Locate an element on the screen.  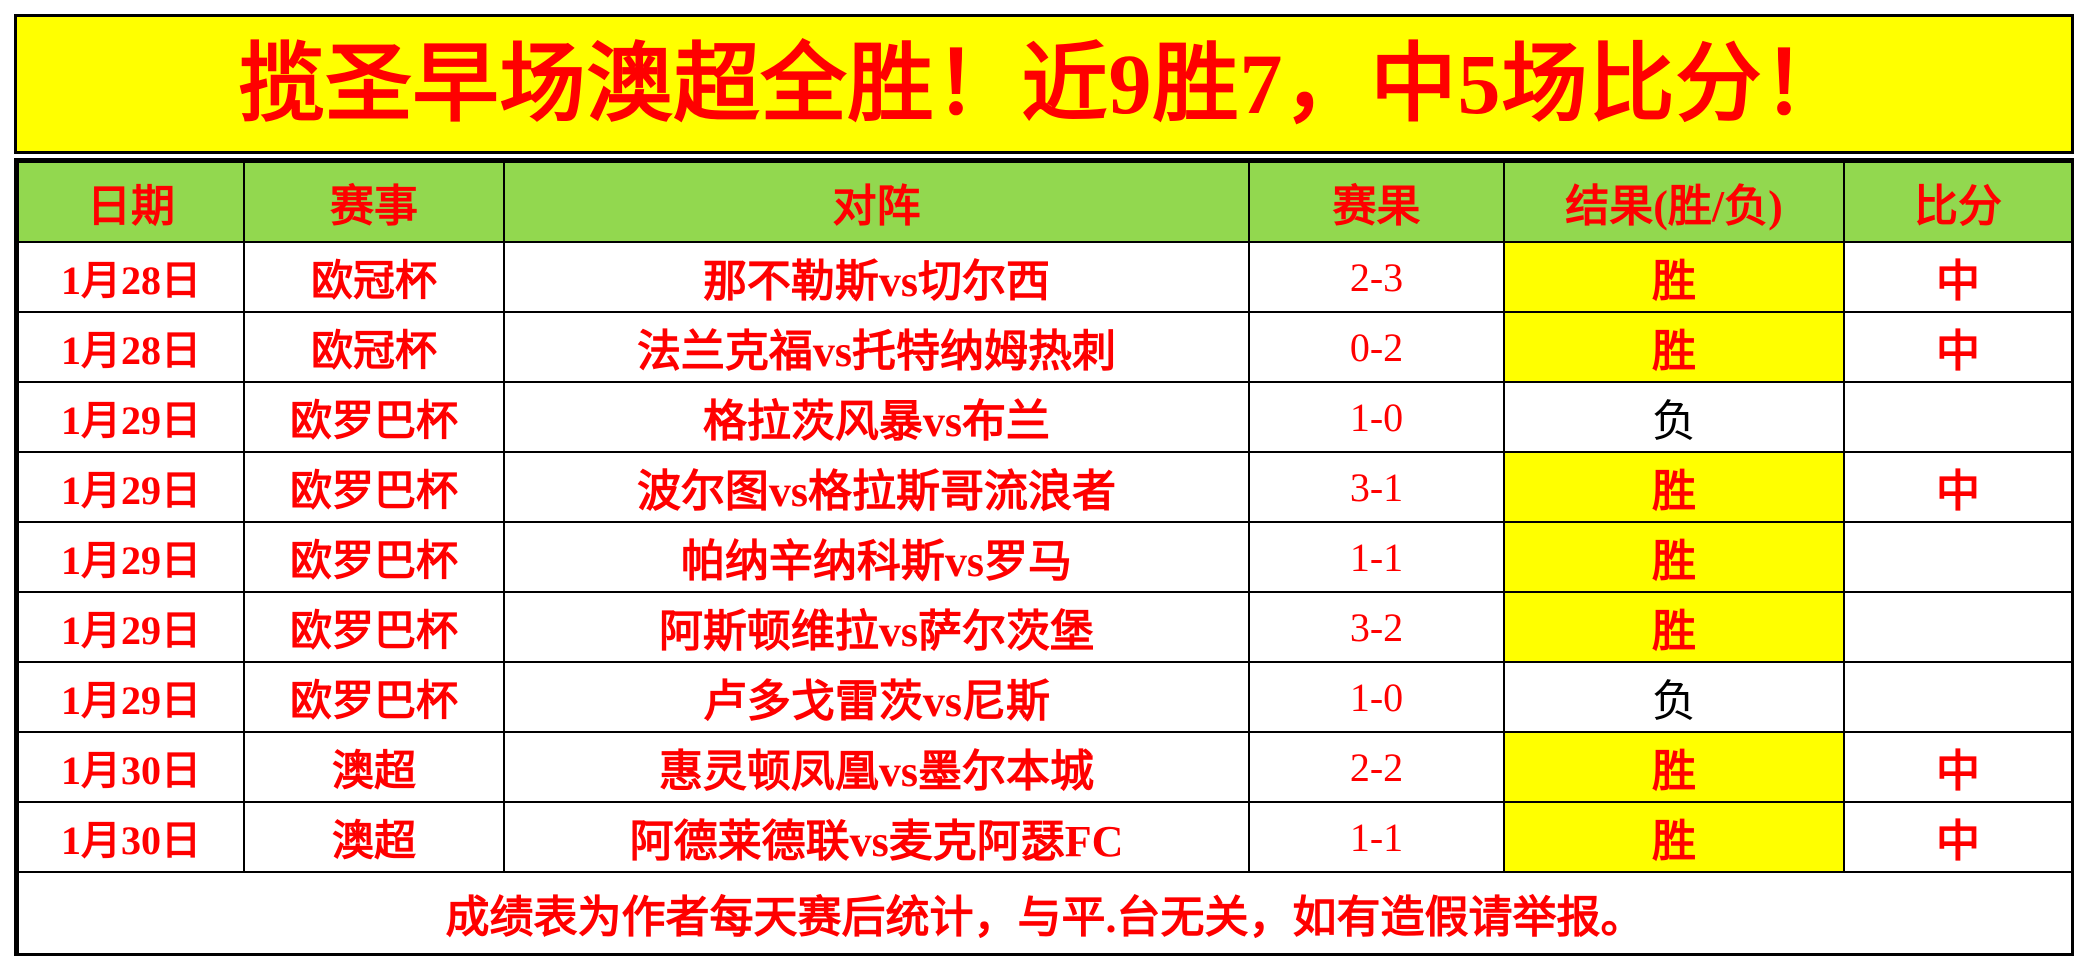
column-header-match: 对阵 is located at coordinates (876, 202).